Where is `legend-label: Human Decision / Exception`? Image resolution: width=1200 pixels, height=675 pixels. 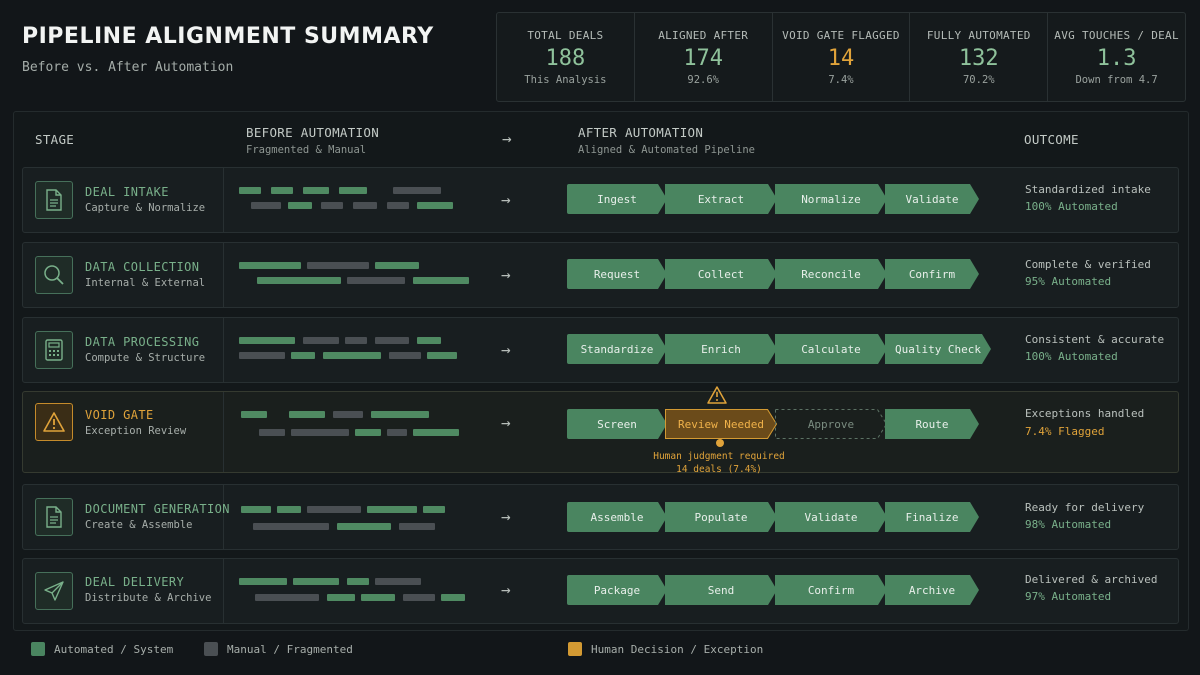
legend-label: Human Decision / Exception is located at coordinates (677, 649).